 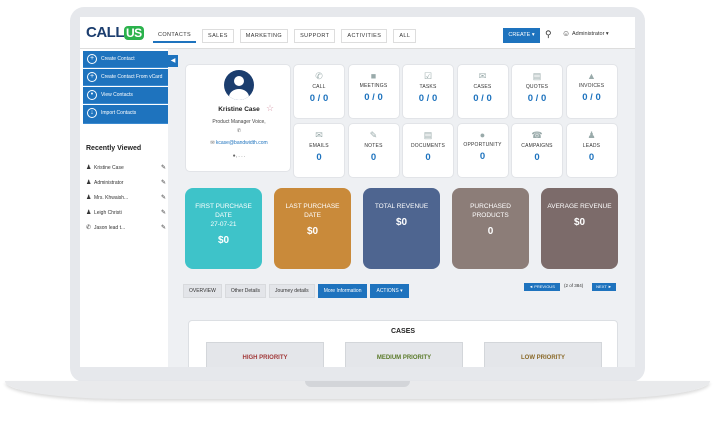 What do you see at coordinates (373, 135) in the screenshot?
I see `notes-icon: ✎` at bounding box center [373, 135].